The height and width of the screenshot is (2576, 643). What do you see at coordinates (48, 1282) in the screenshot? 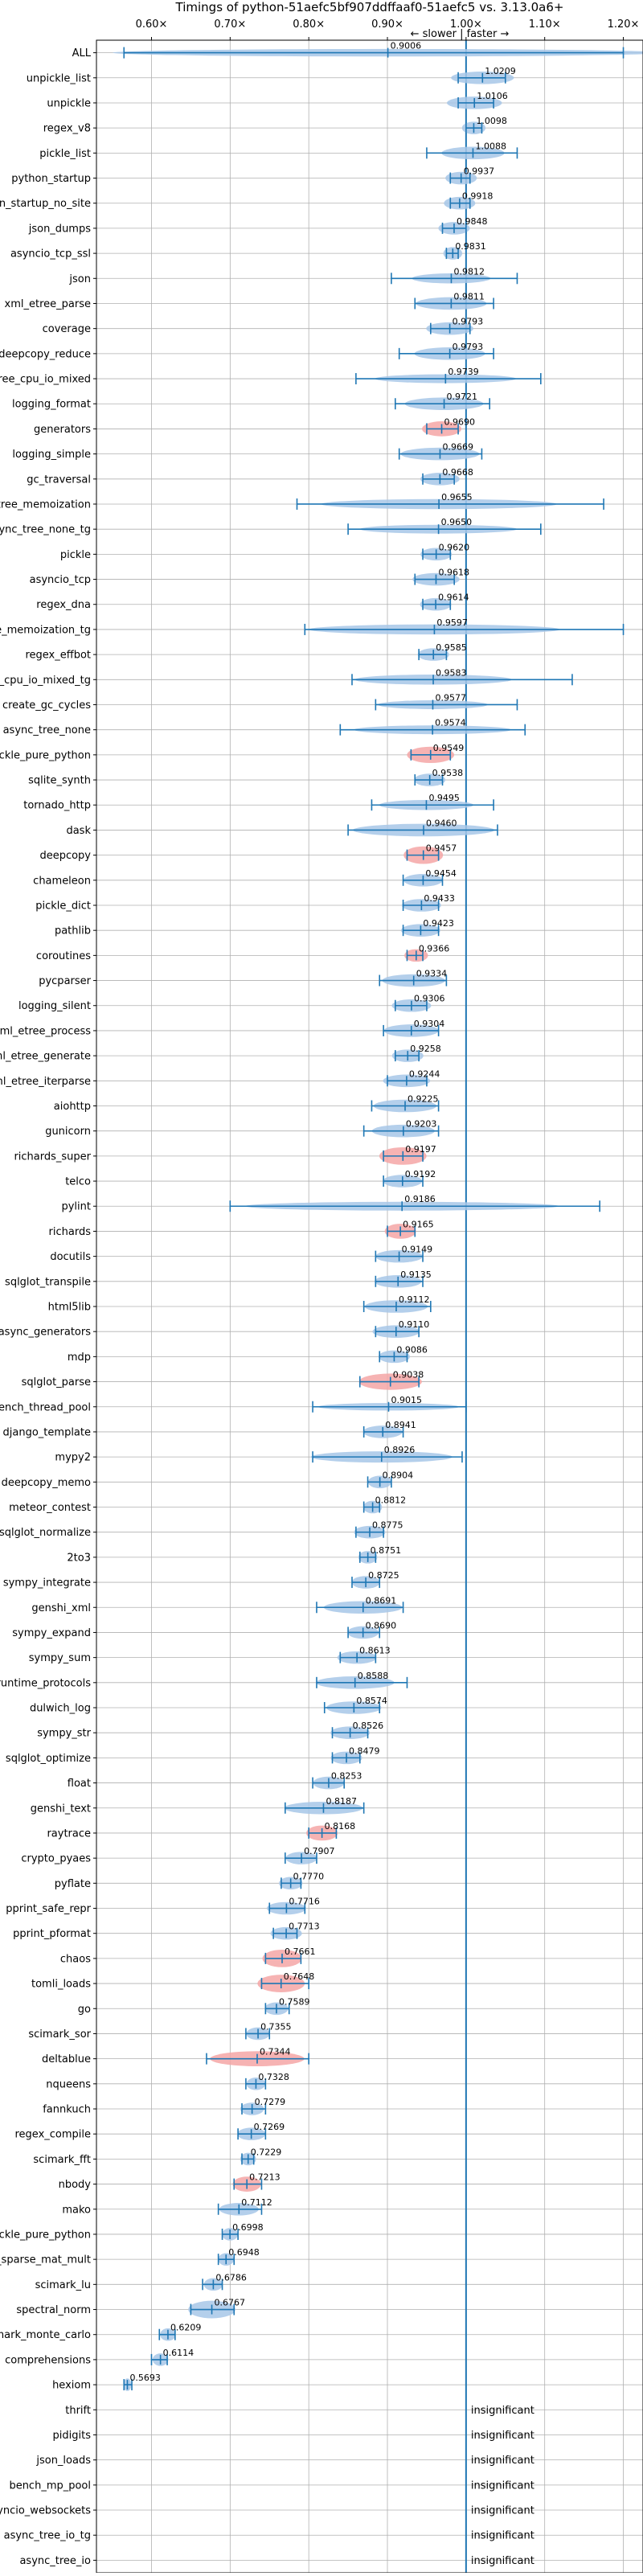
I see `benchmark-label: sqlglot_transpile` at bounding box center [48, 1282].